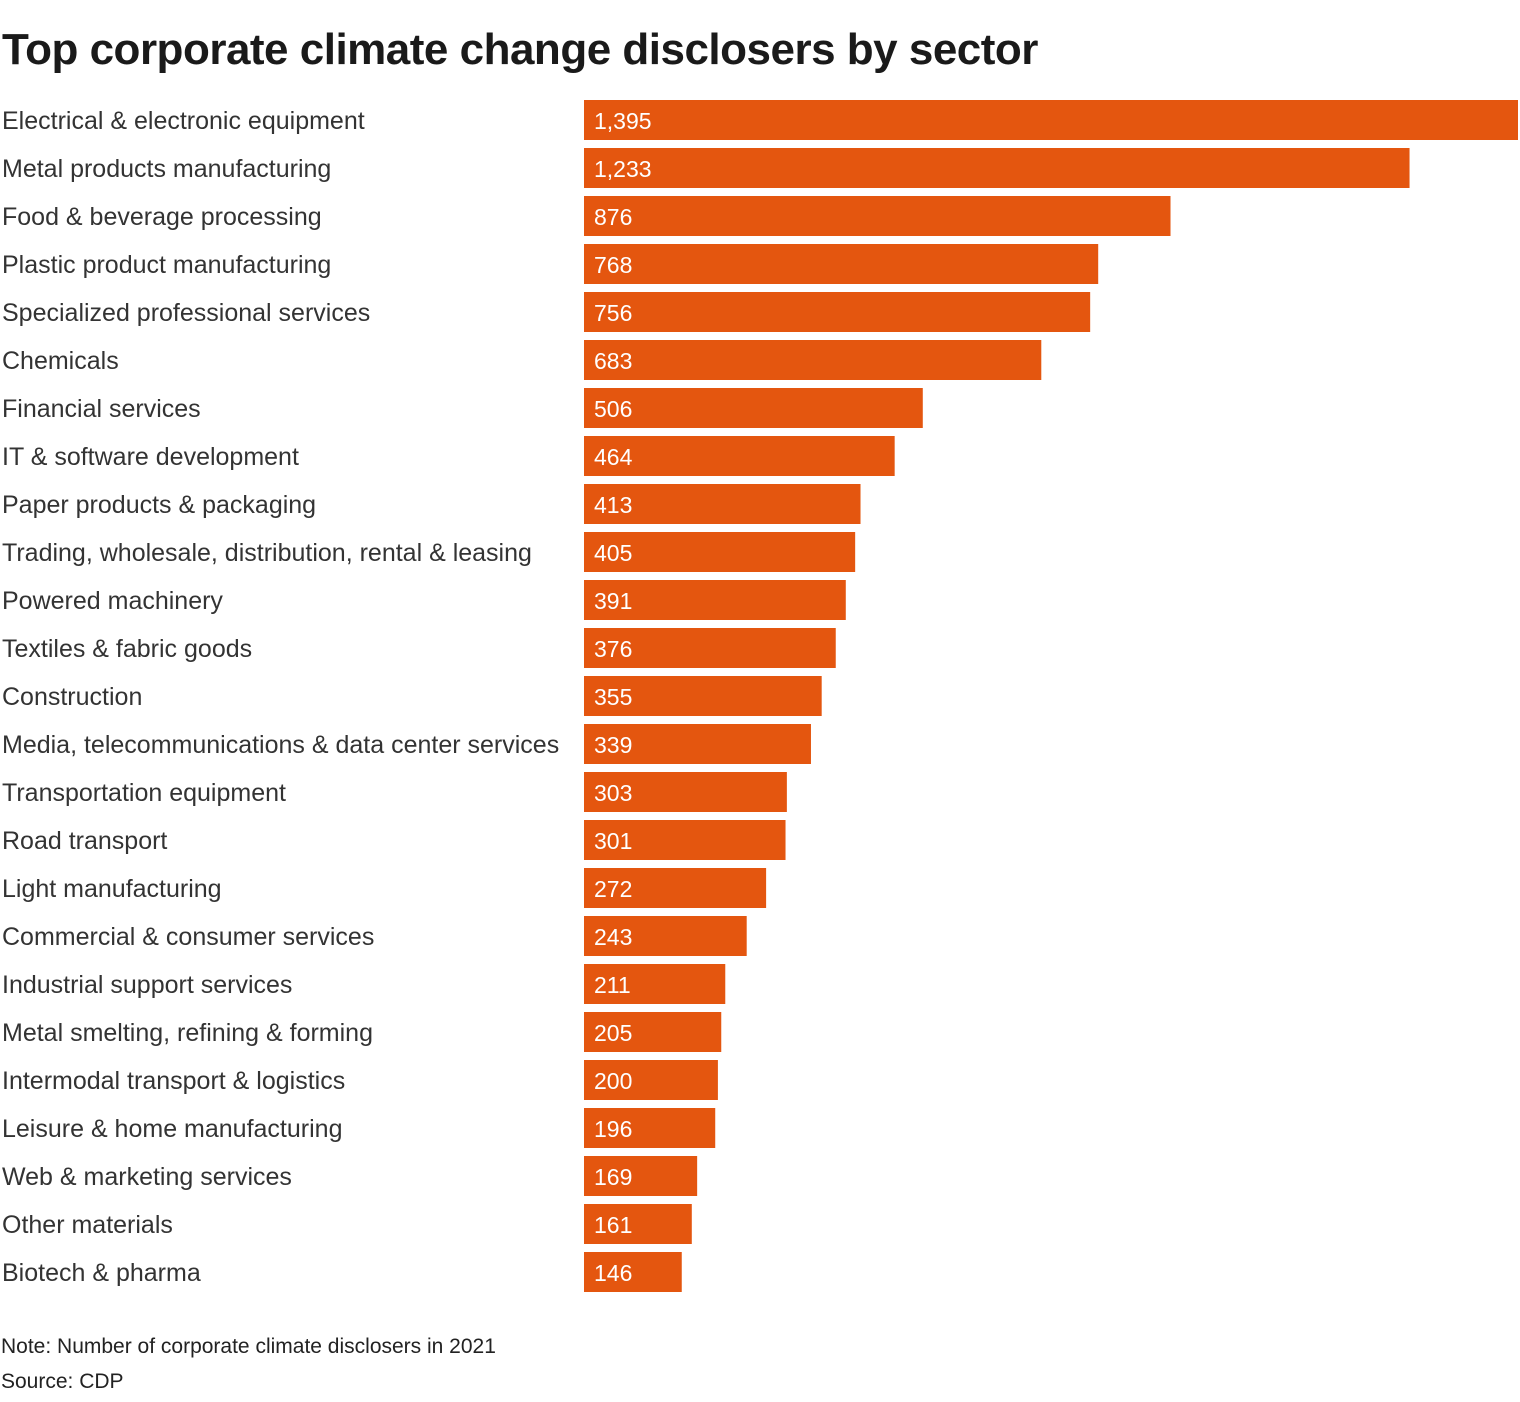  Describe the element at coordinates (613, 1081) in the screenshot. I see `value-label: 200` at that location.